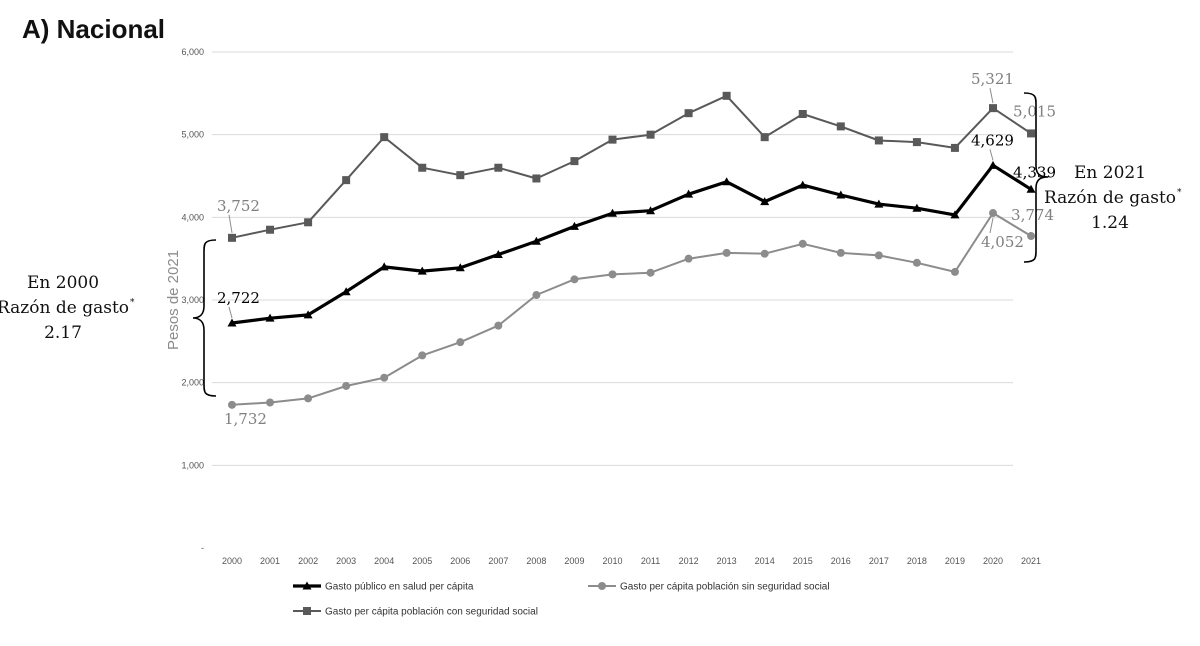 The image size is (1200, 646). I want to click on y-tick-label: -, so click(202, 548).